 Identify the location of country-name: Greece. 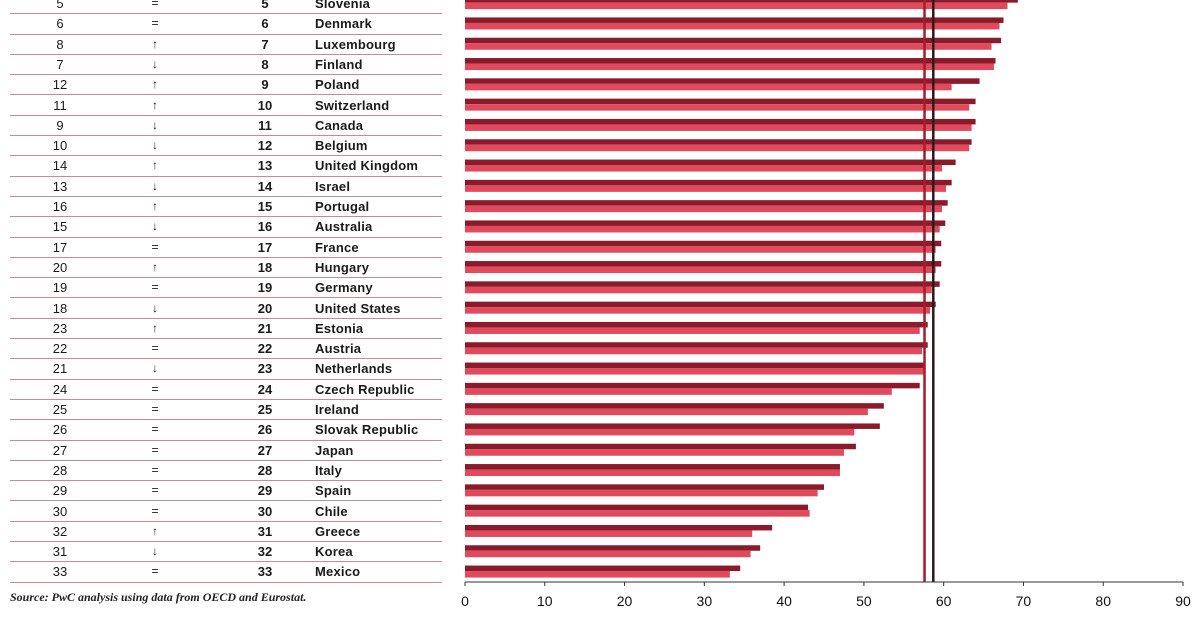
(338, 531).